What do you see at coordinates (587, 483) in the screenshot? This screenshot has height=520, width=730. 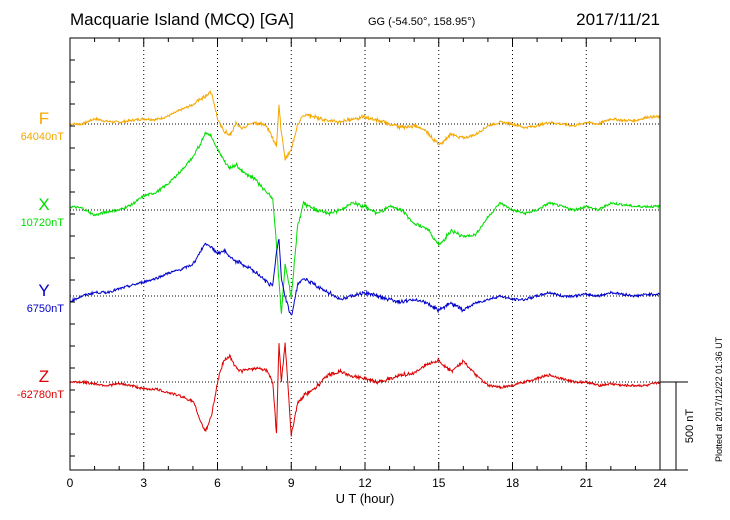 I see `x-tick-label: 21` at bounding box center [587, 483].